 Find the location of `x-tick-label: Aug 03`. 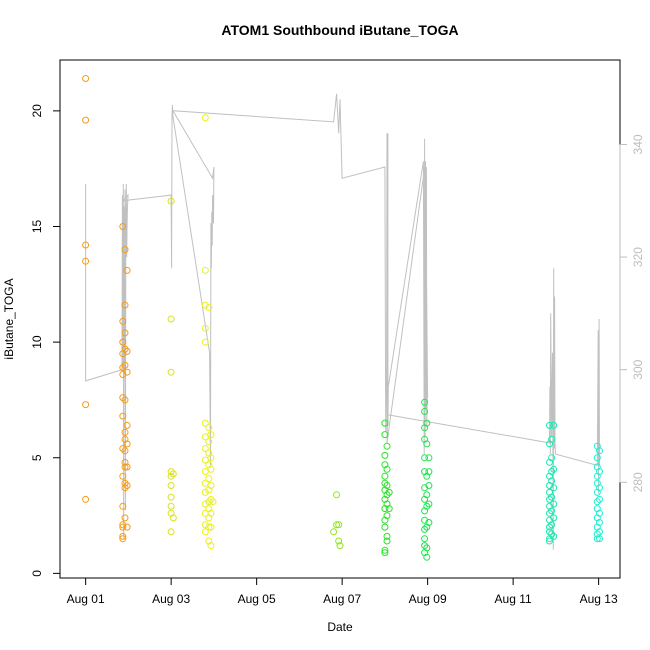

x-tick-label: Aug 03 is located at coordinates (171, 599).